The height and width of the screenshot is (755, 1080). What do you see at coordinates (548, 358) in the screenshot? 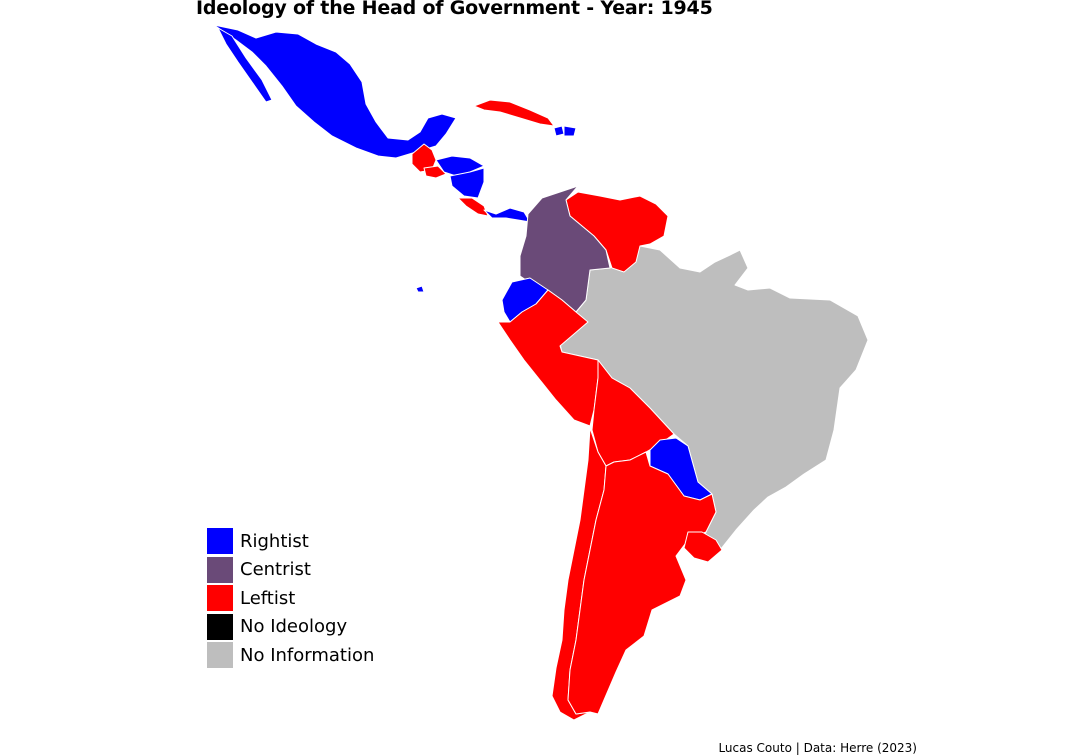
I see `country-peru` at bounding box center [548, 358].